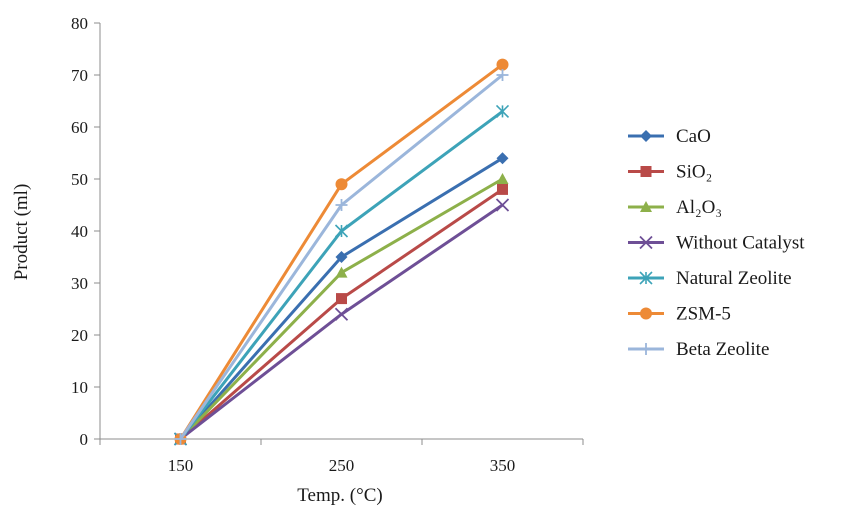 The width and height of the screenshot is (852, 510). What do you see at coordinates (339, 495) in the screenshot?
I see `x-axis-title: Temp. (°C)` at bounding box center [339, 495].